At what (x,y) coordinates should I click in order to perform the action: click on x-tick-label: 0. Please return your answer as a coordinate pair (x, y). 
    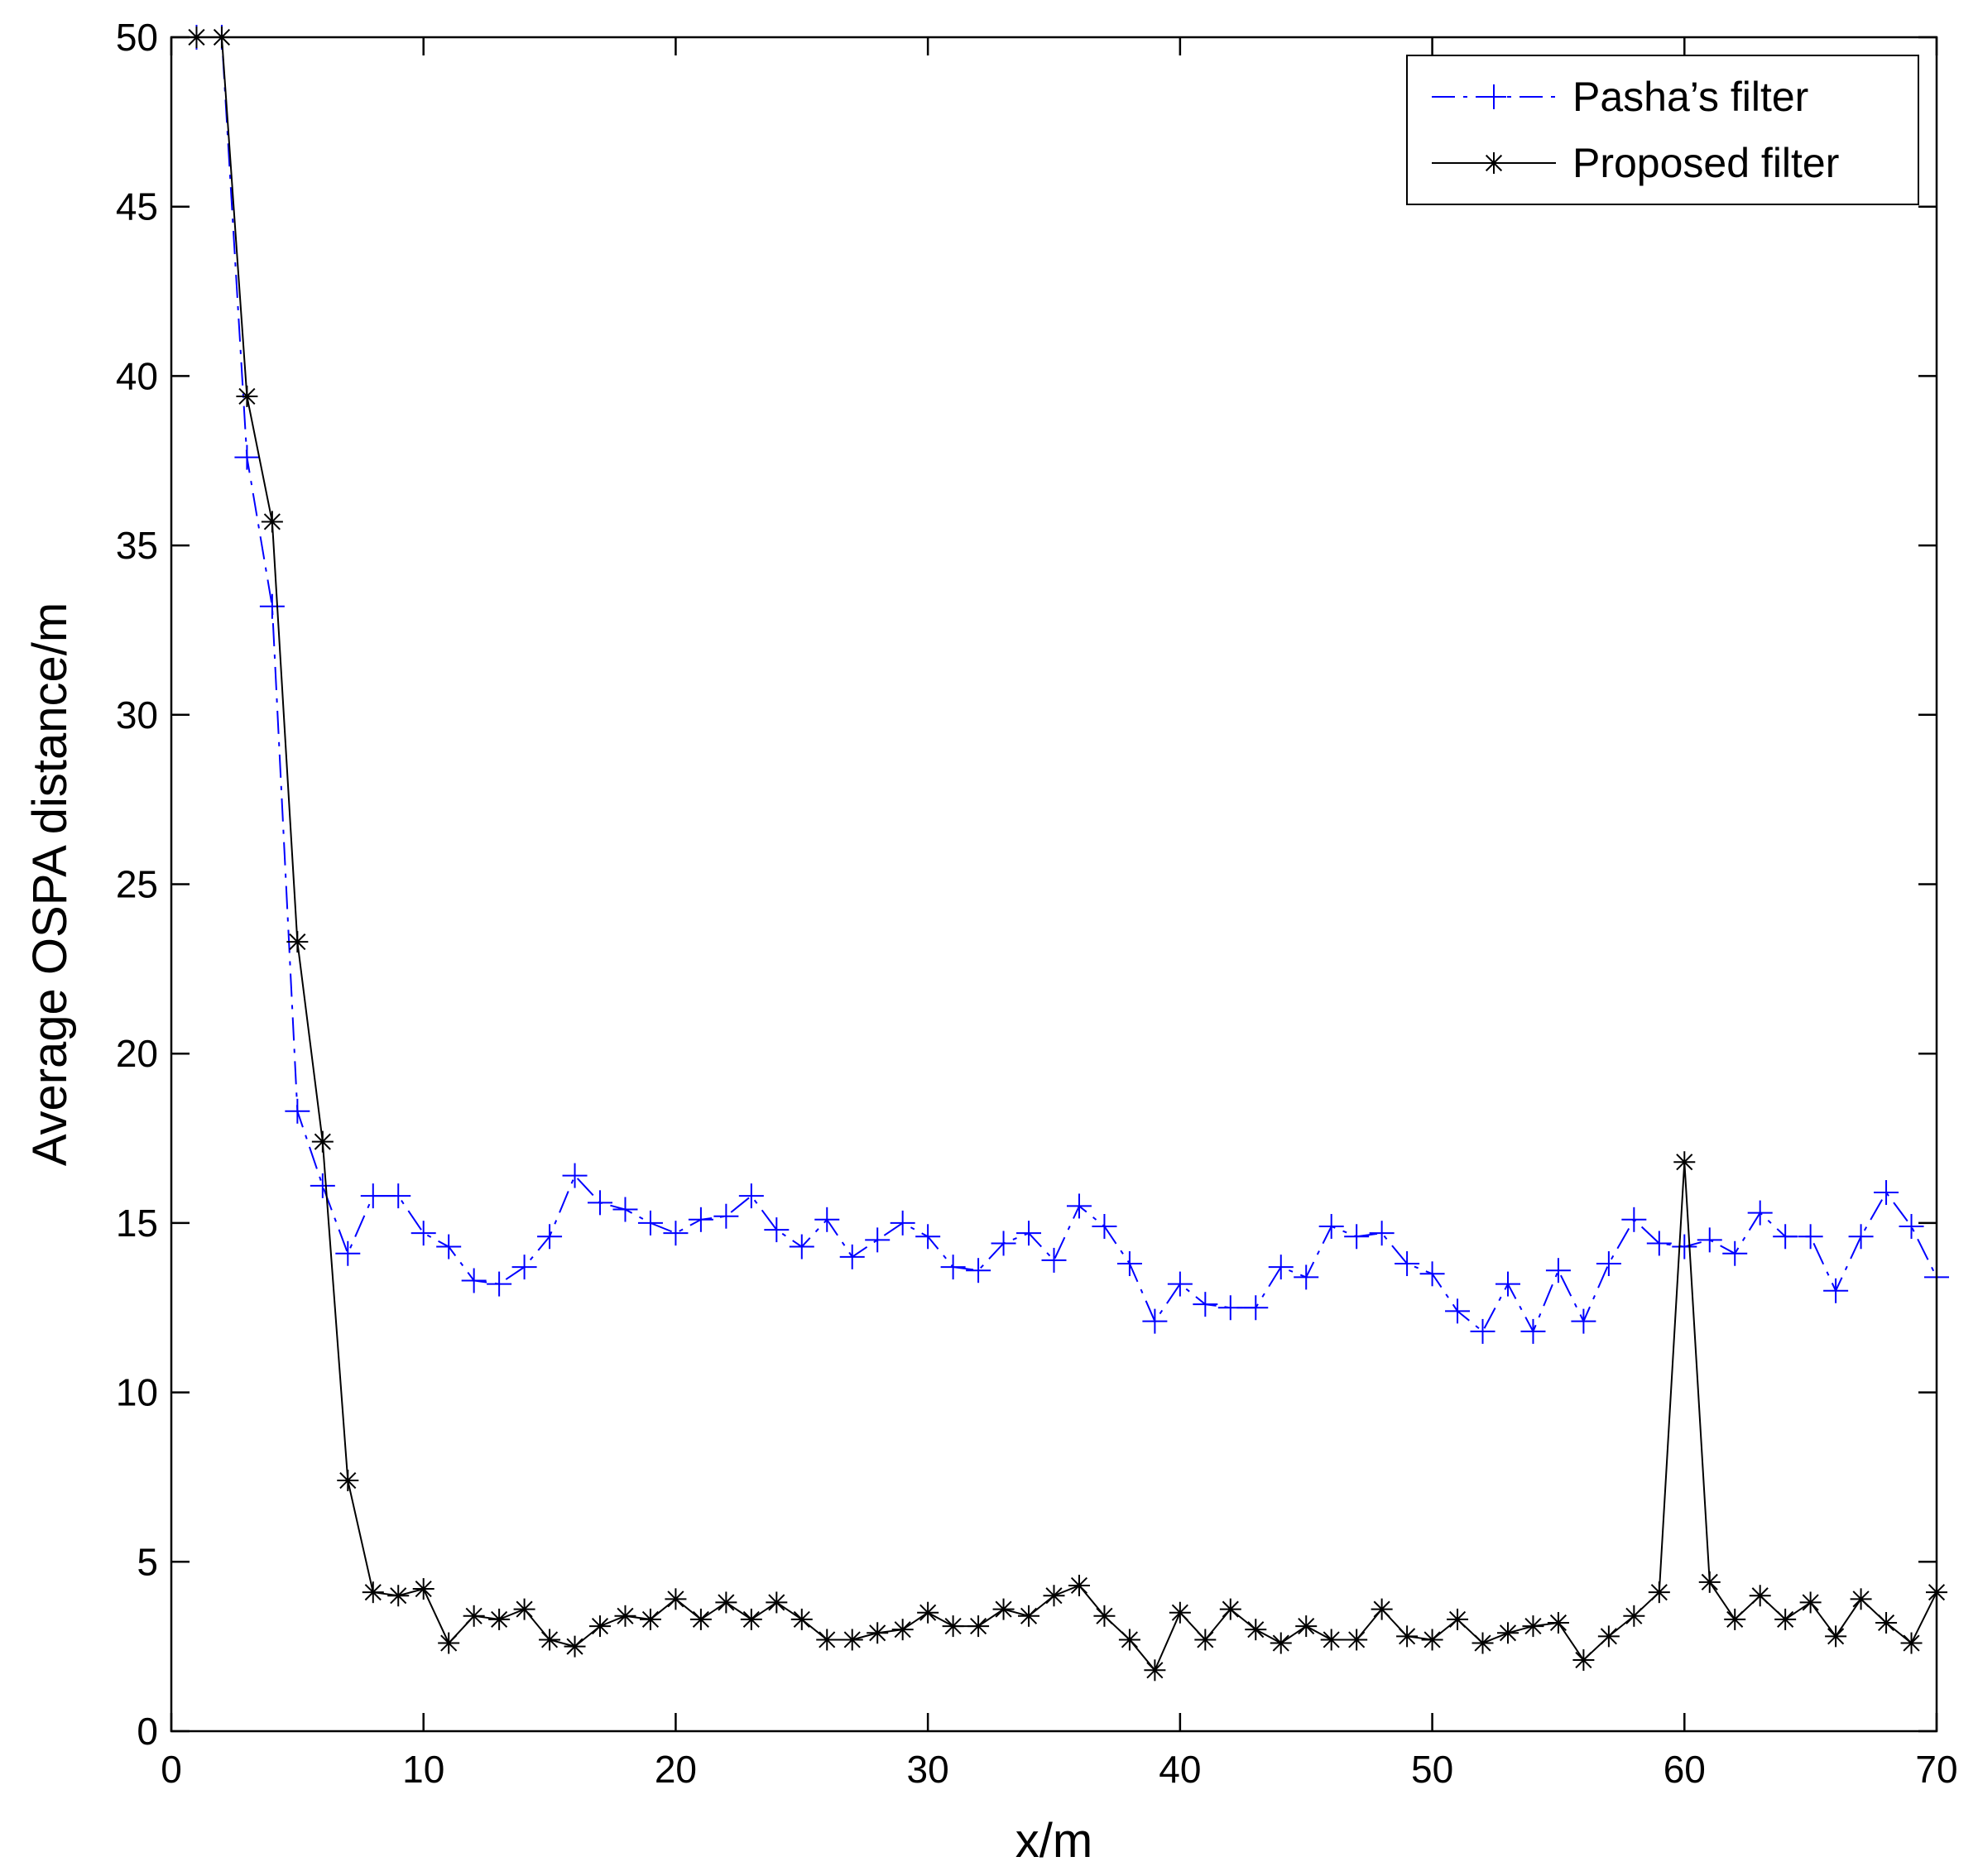
    Looking at the image, I should click on (171, 1769).